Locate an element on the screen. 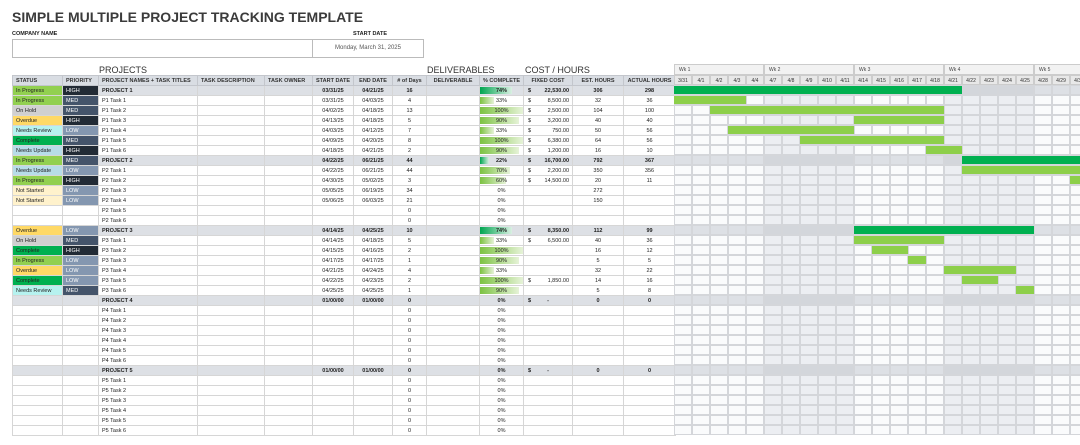  start-cell: 03/31/25 is located at coordinates (333, 90).